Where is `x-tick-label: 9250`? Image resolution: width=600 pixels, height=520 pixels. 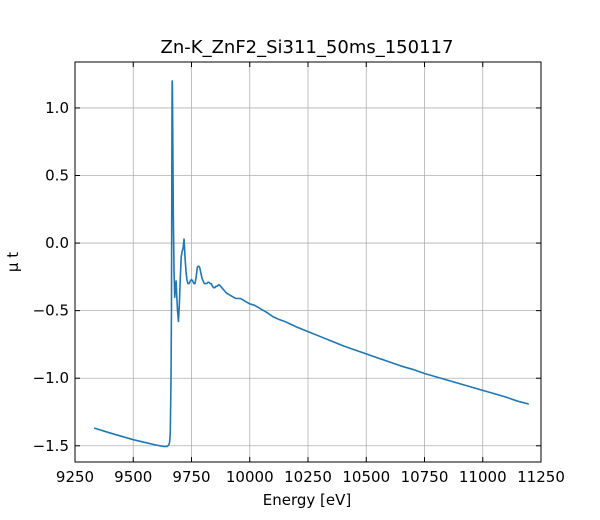
x-tick-label: 9250 is located at coordinates (75, 477).